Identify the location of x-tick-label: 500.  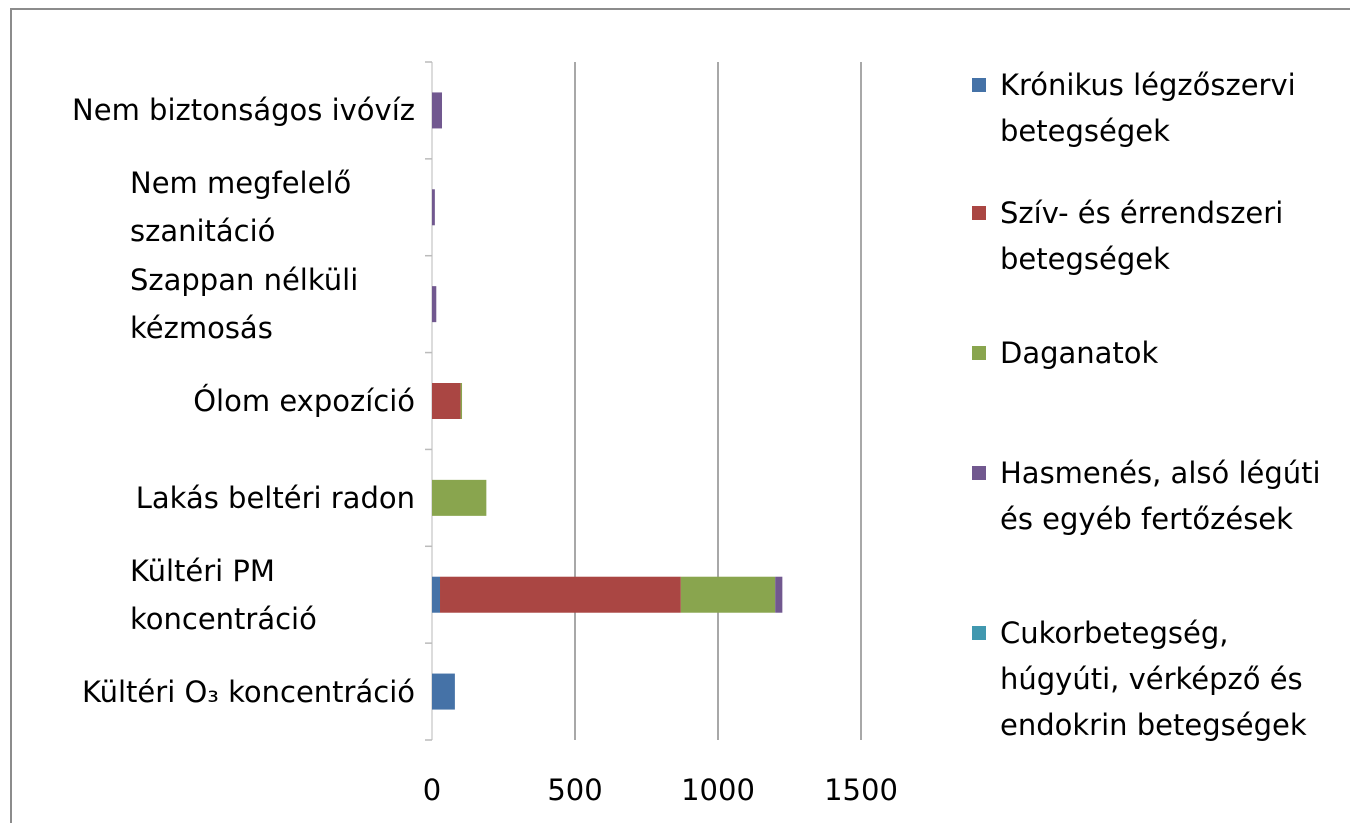
(574, 790).